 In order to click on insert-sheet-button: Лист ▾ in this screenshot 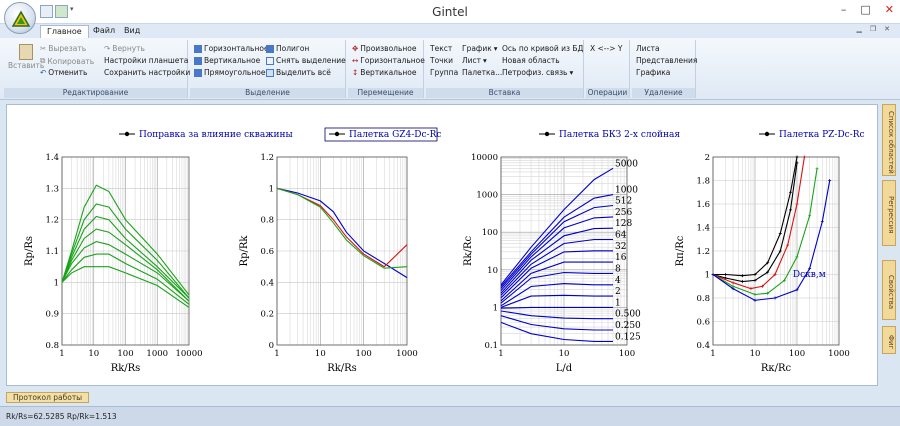, I will do `click(474, 60)`.